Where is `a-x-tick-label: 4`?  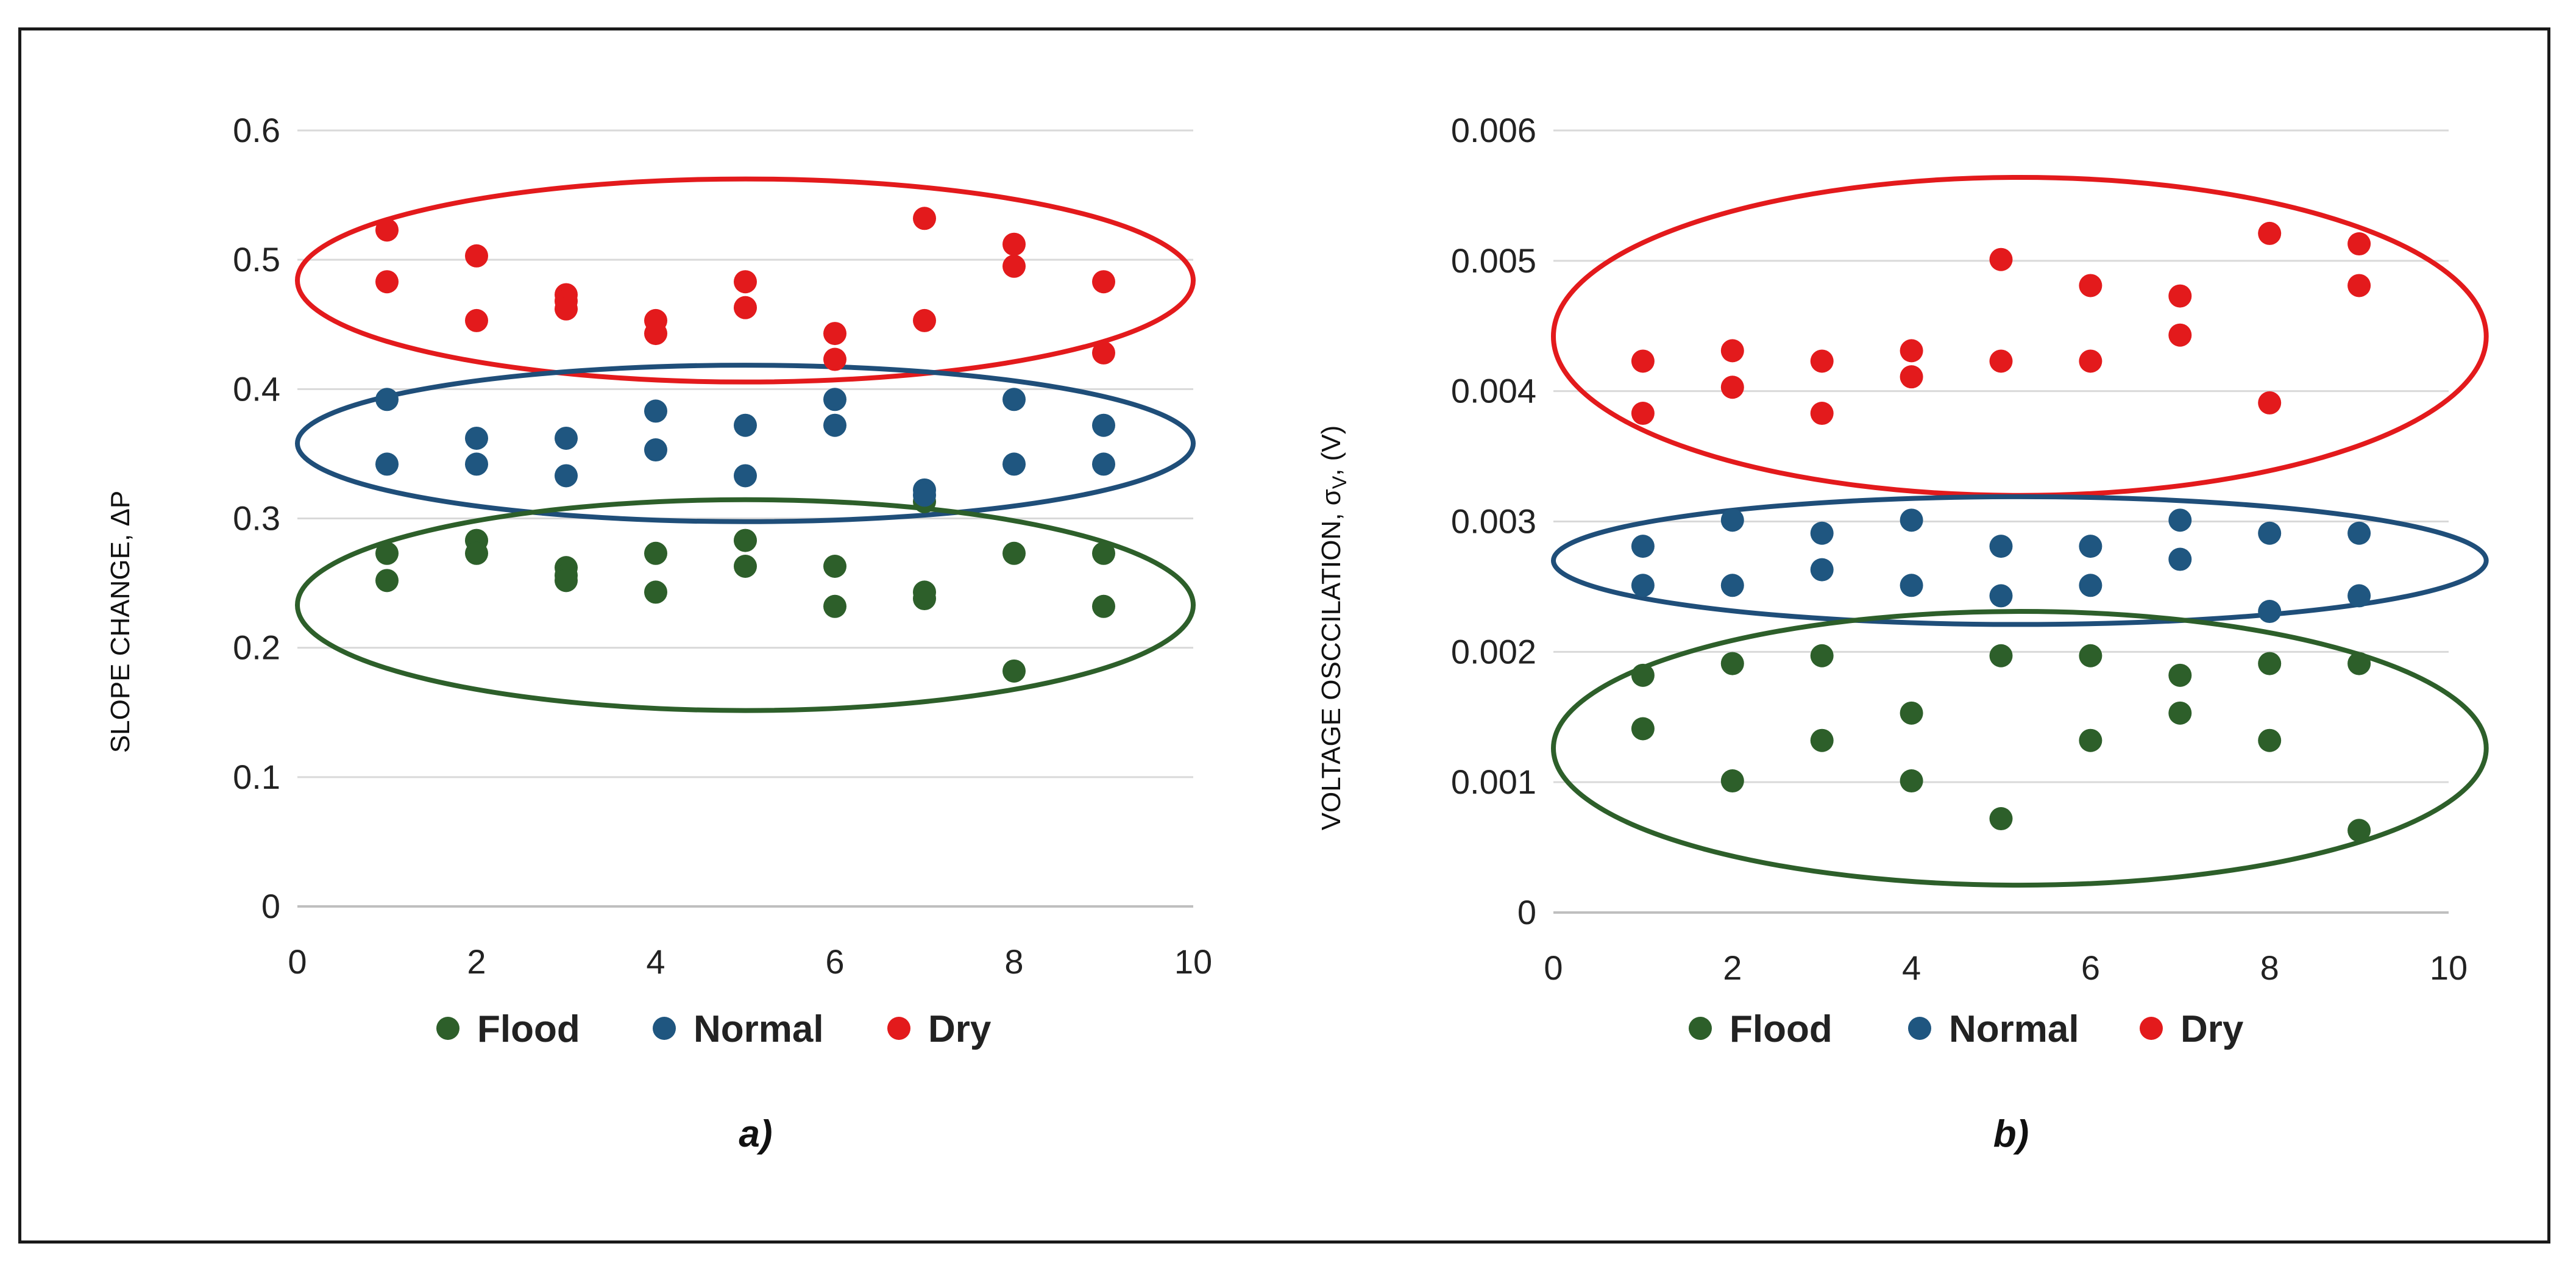
a-x-tick-label: 4 is located at coordinates (656, 961).